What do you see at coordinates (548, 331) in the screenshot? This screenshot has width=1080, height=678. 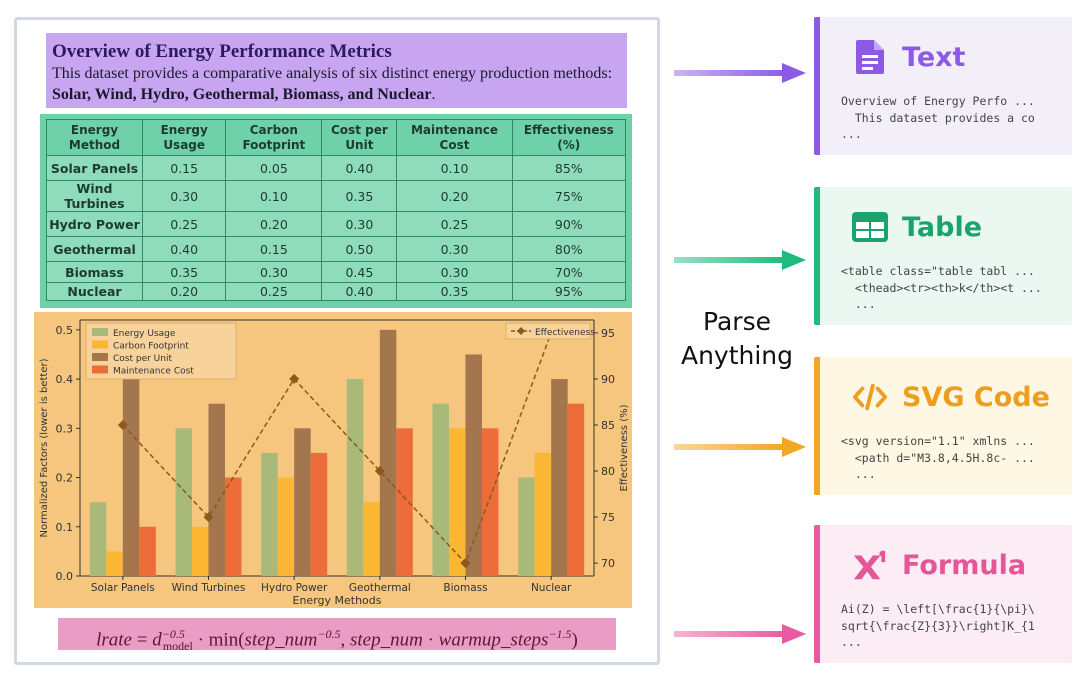 I see `legend2-box` at bounding box center [548, 331].